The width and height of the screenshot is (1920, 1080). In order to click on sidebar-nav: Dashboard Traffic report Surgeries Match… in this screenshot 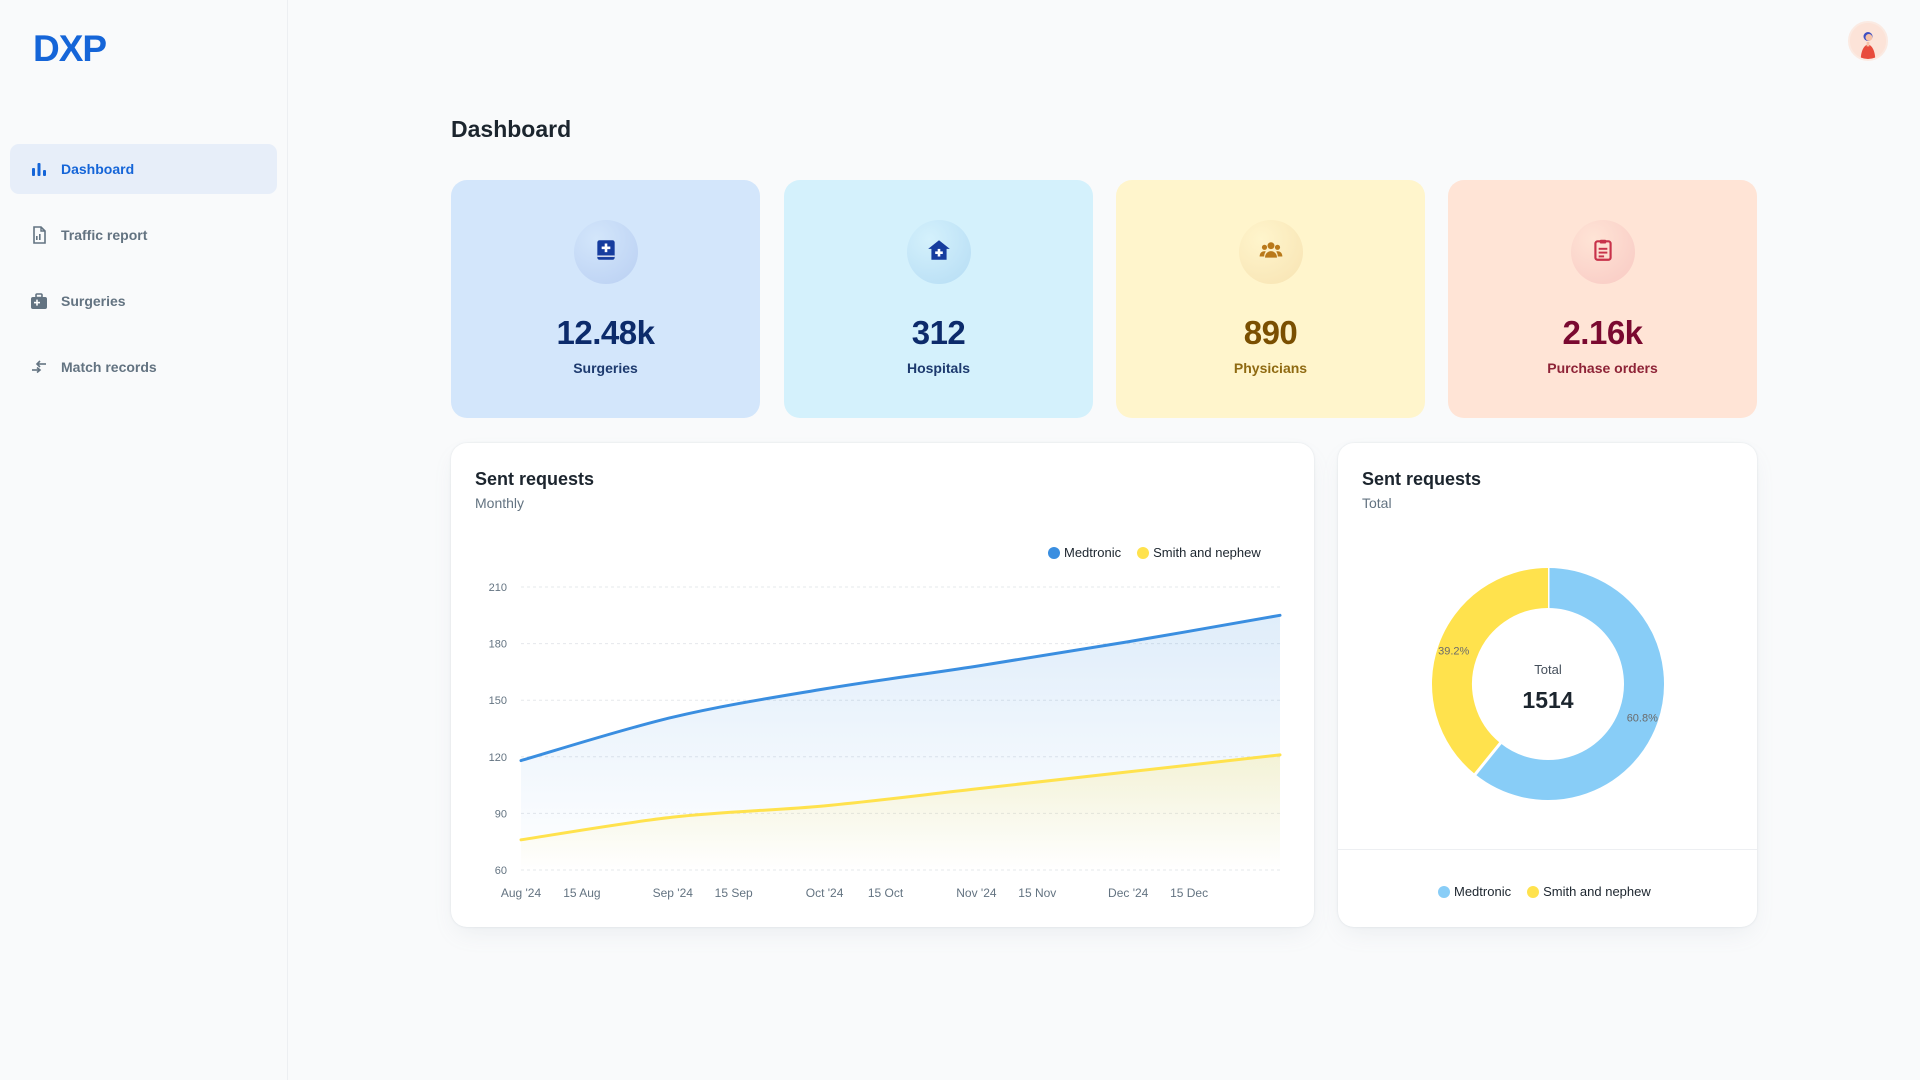, I will do `click(143, 276)`.